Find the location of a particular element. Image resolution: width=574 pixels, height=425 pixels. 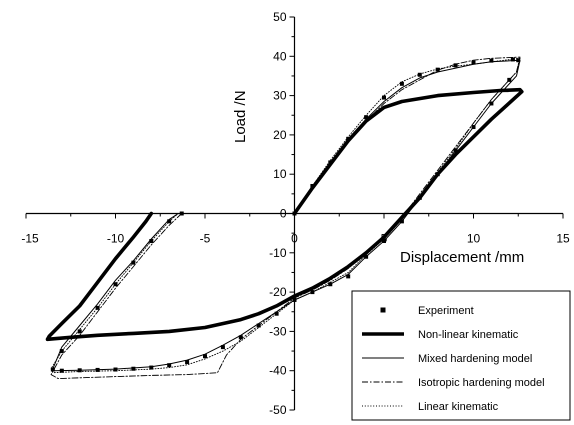

x-tick-label: 0 is located at coordinates (294, 239).